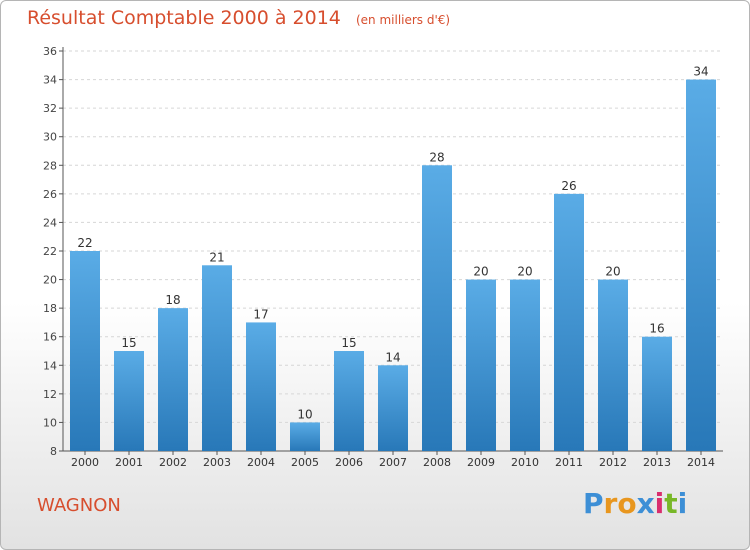  I want to click on logo-letter: r, so click(610, 503).